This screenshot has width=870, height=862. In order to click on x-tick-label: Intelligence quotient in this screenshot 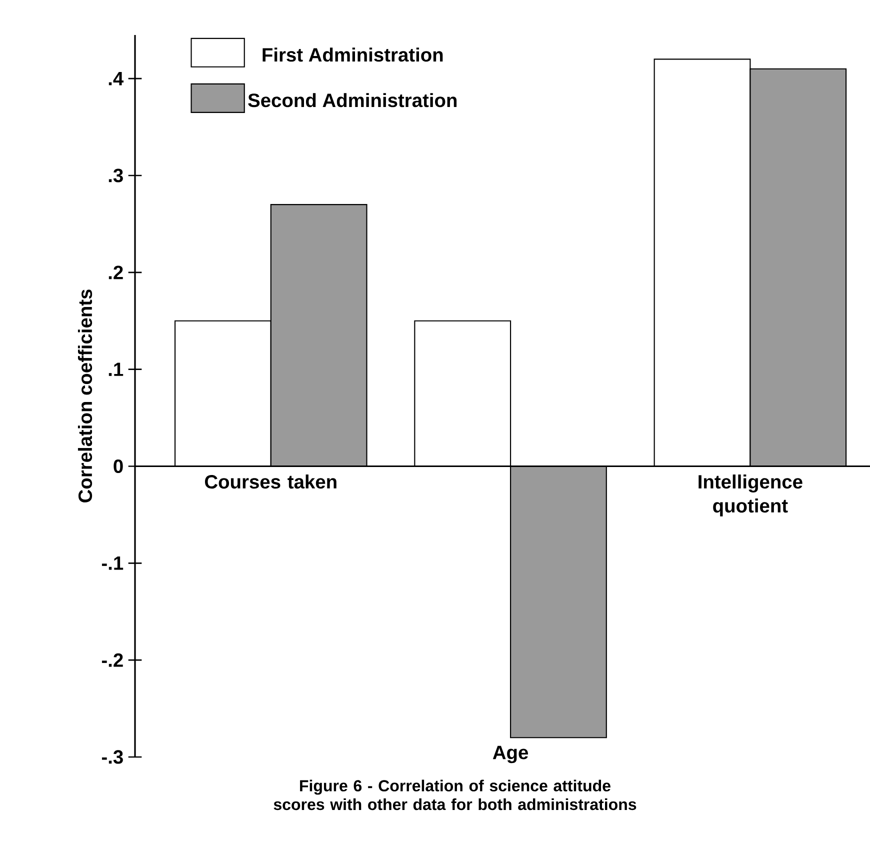, I will do `click(750, 495)`.